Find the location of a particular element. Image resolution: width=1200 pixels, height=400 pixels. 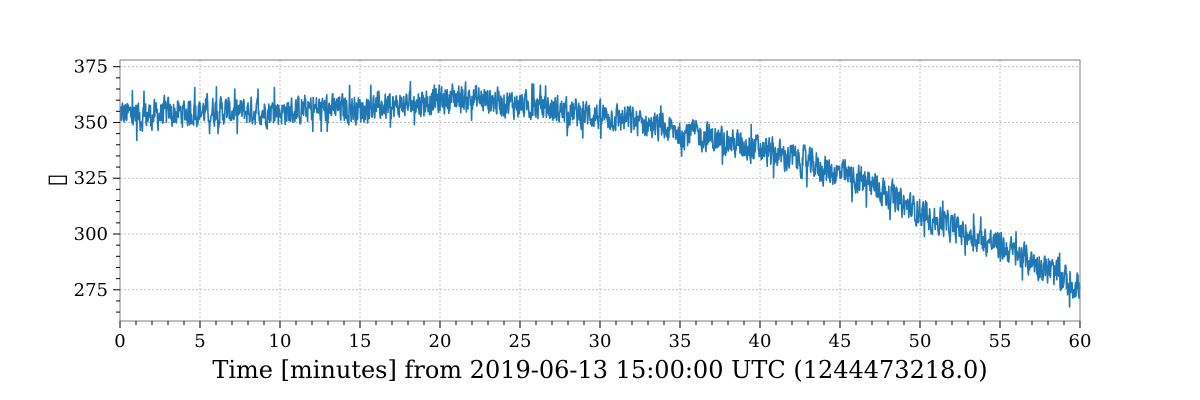

y-axis-title: ▯ is located at coordinates (56, 179).